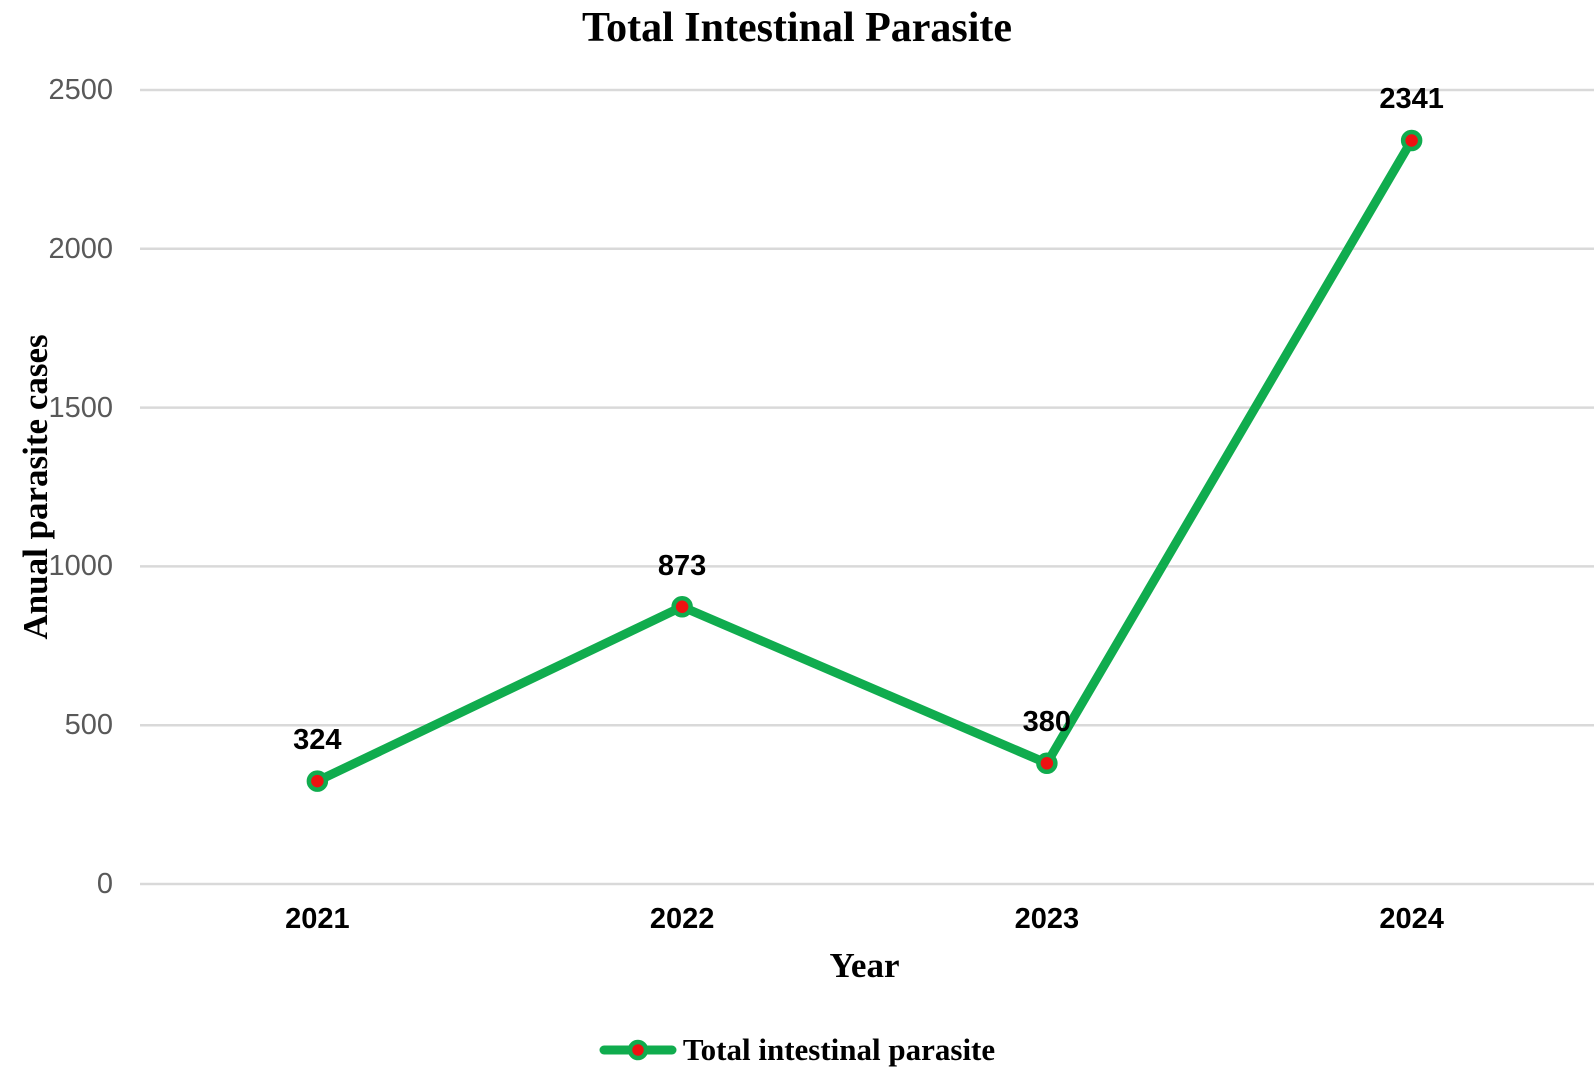 The width and height of the screenshot is (1594, 1078). I want to click on y-tick-label: 1000, so click(80, 566).